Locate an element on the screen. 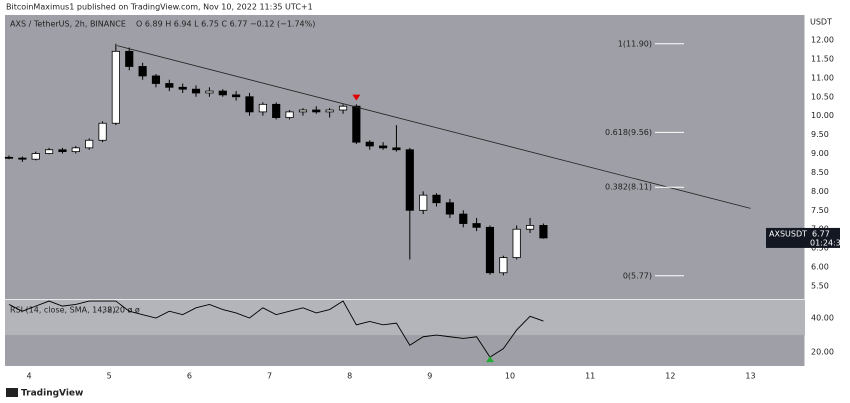 This screenshot has width=850, height=403. y-tick-label: 9.00 is located at coordinates (820, 153).